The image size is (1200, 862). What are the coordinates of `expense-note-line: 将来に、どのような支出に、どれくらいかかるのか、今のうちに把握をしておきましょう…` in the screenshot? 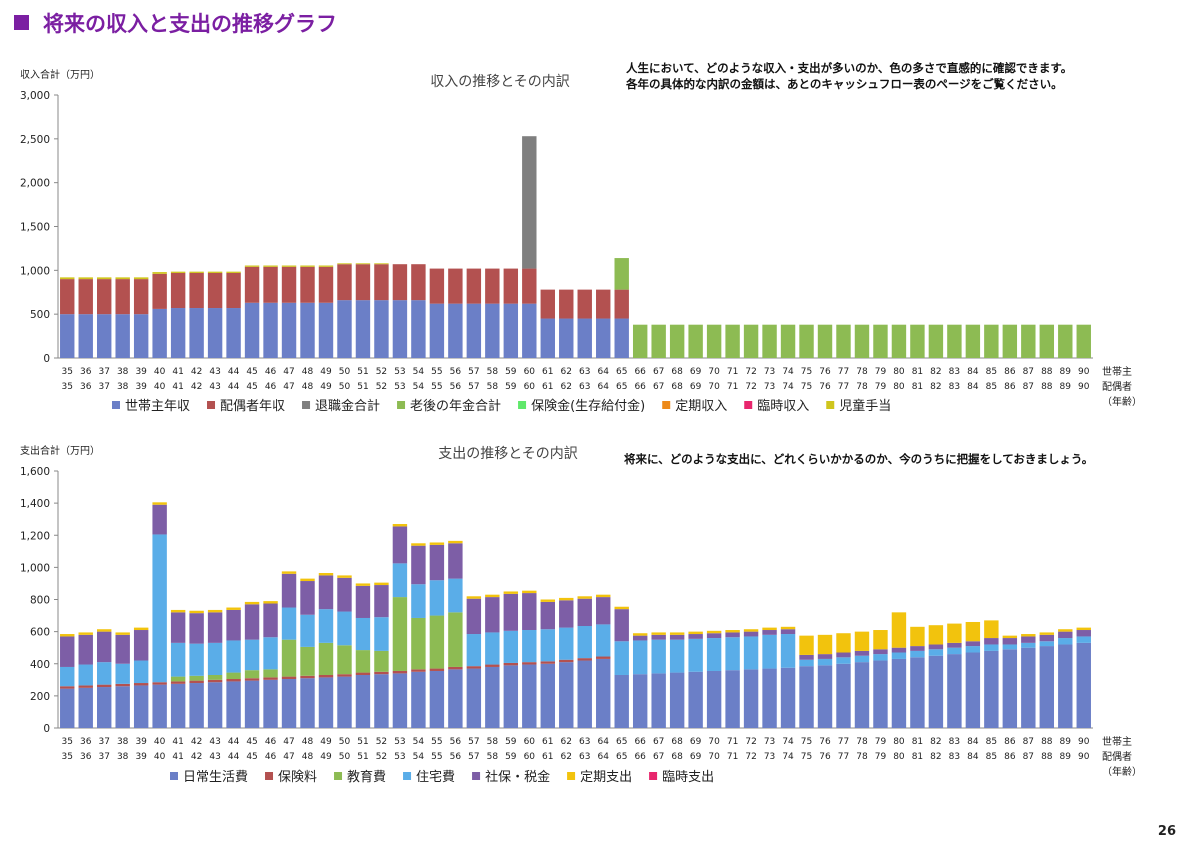 It's located at (859, 459).